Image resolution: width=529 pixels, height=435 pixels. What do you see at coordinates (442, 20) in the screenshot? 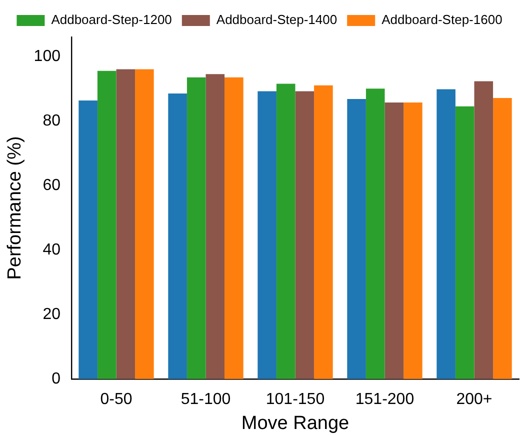
I see `legend-label: Addboard-Step-1600` at bounding box center [442, 20].